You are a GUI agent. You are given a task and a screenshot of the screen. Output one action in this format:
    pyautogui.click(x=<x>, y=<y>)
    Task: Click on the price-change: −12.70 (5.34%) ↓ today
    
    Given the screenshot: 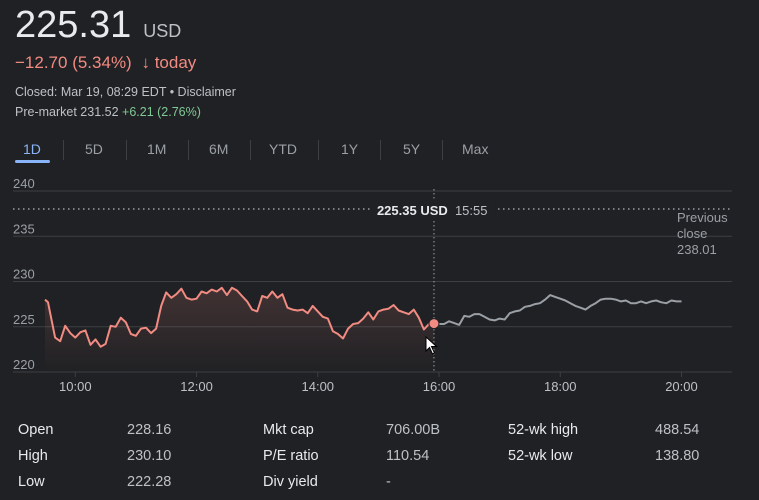 What is the action you would take?
    pyautogui.click(x=105, y=63)
    